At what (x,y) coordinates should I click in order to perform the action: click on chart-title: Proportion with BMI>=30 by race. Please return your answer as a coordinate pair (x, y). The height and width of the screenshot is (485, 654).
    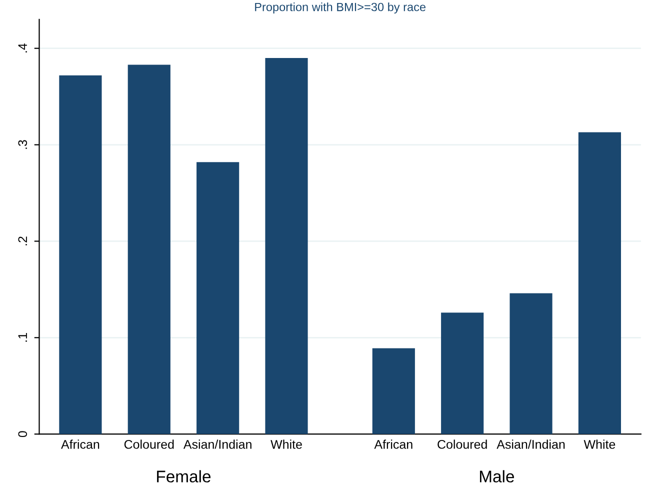
    Looking at the image, I should click on (340, 8).